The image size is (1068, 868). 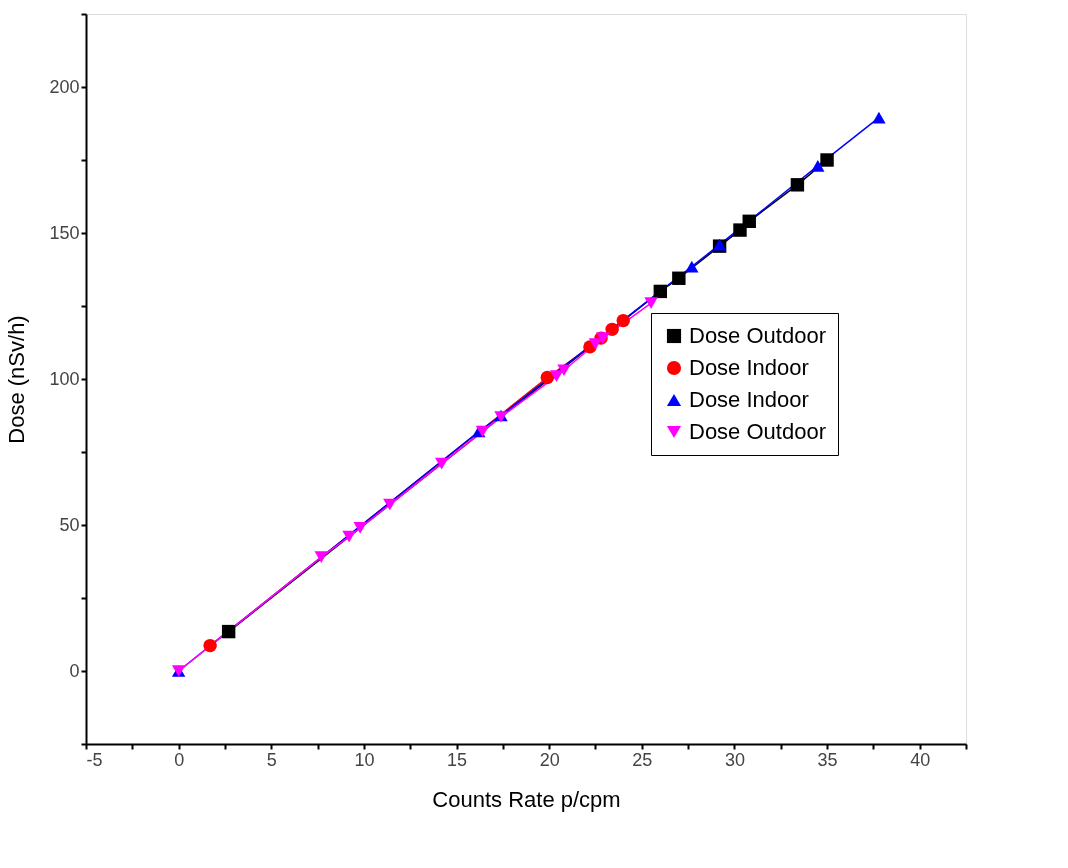 What do you see at coordinates (364, 759) in the screenshot?
I see `x-tick-label: 10` at bounding box center [364, 759].